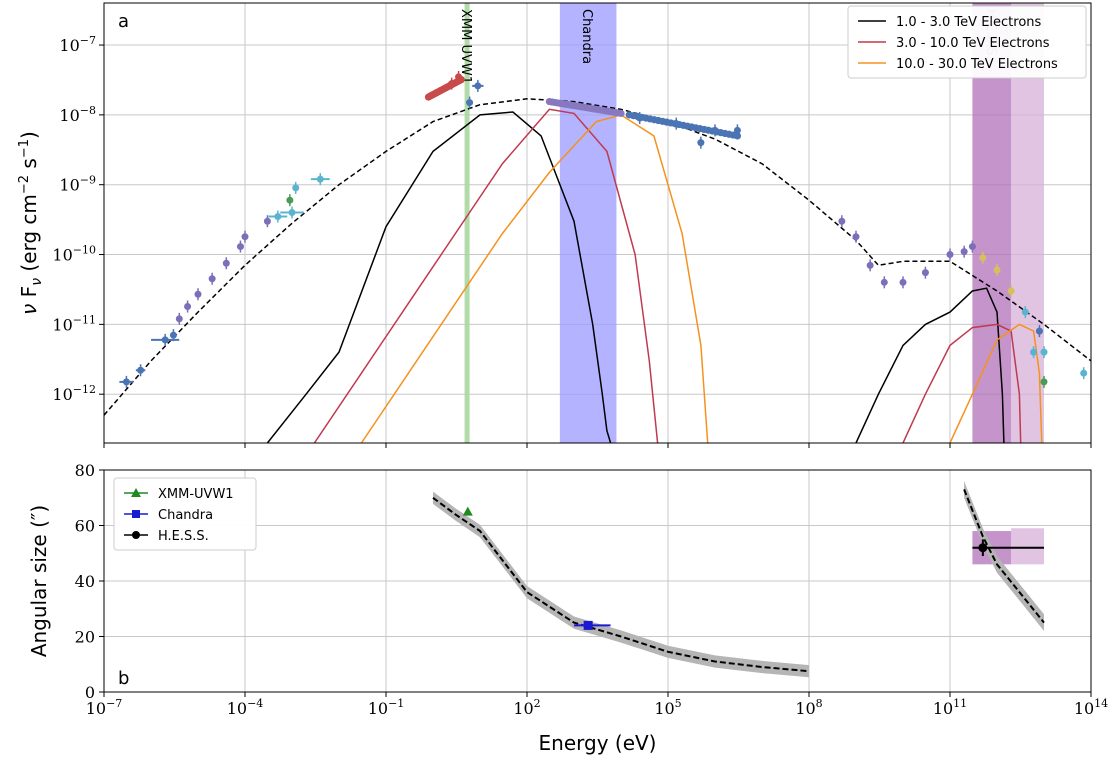 The width and height of the screenshot is (1116, 760). I want to click on legend-label: Chandra, so click(185, 515).